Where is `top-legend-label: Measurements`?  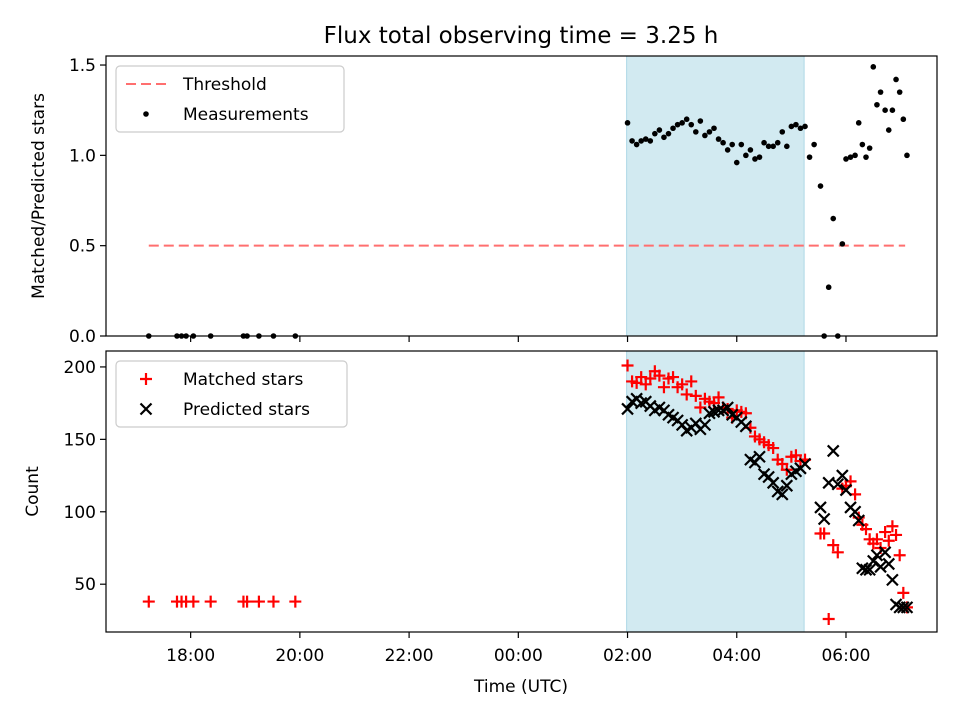
top-legend-label: Measurements is located at coordinates (246, 115).